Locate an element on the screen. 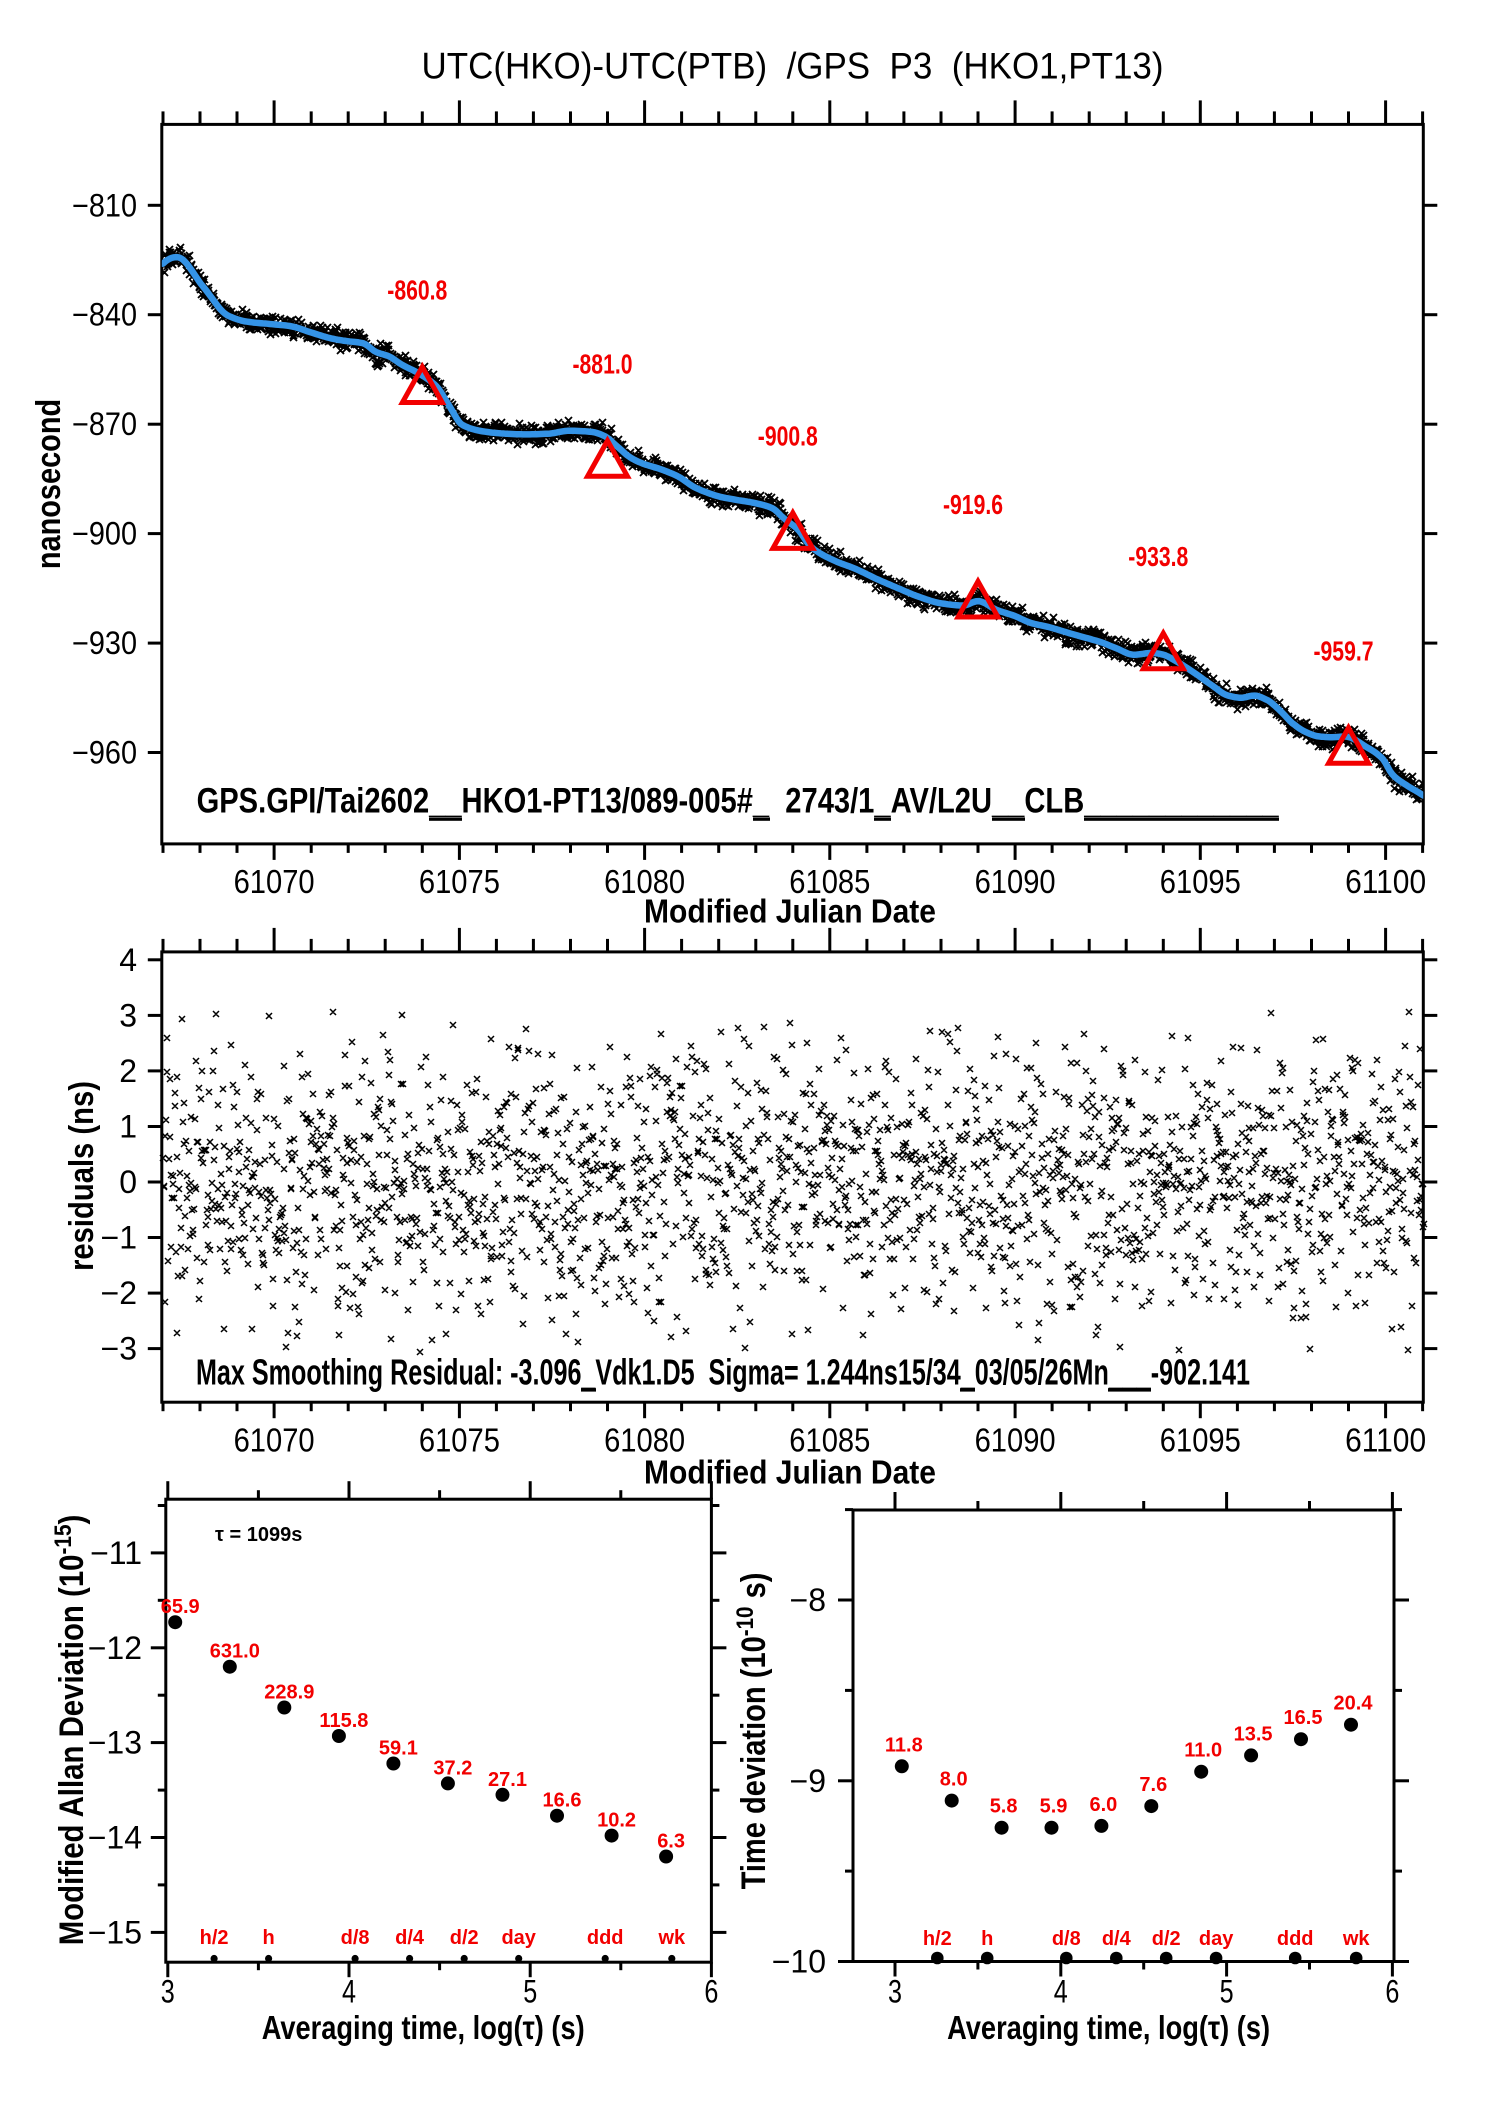  svg-text: residuals (ns) is located at coordinates (81, 1176).